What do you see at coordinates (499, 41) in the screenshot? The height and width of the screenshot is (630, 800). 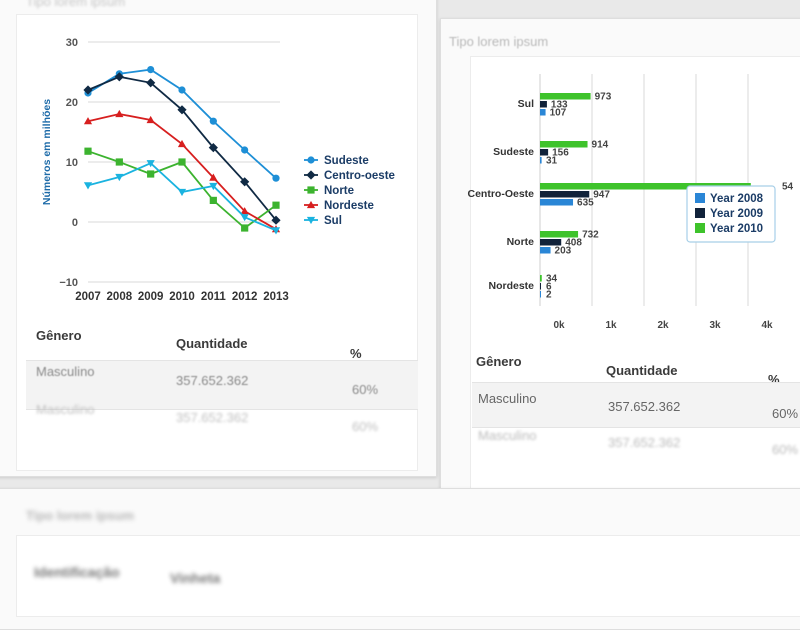 I see `right-panel-title: Tipo lorem ipsum` at bounding box center [499, 41].